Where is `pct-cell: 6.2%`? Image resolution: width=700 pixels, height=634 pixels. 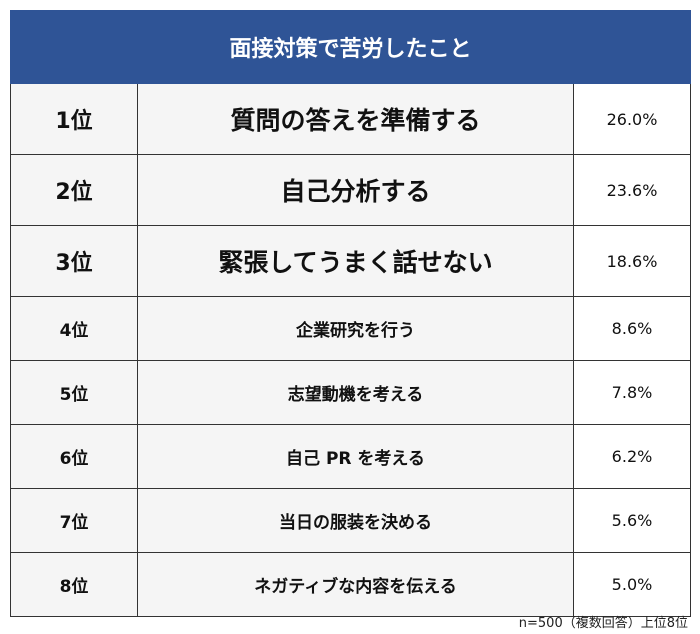
pct-cell: 6.2% is located at coordinates (632, 456).